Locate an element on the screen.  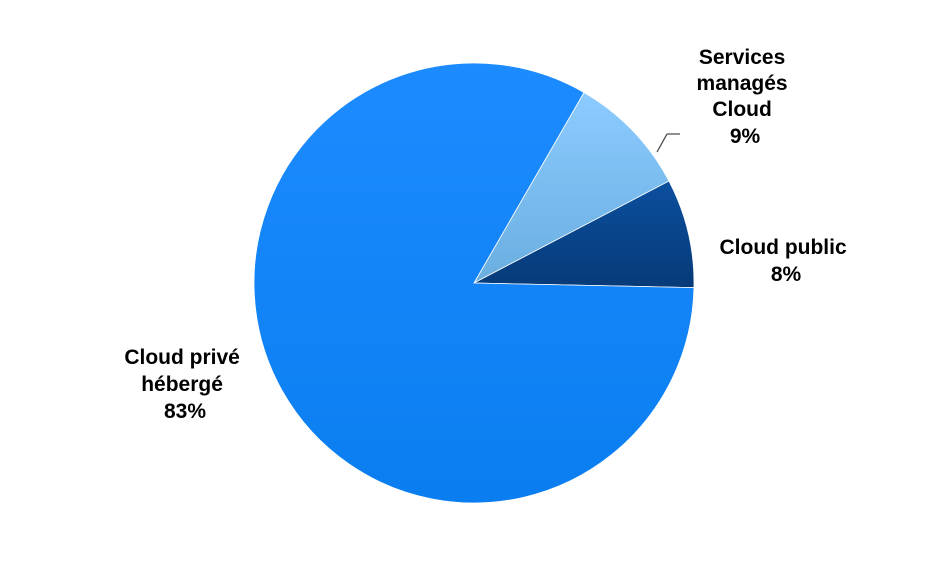
leader-line is located at coordinates (662, 143).